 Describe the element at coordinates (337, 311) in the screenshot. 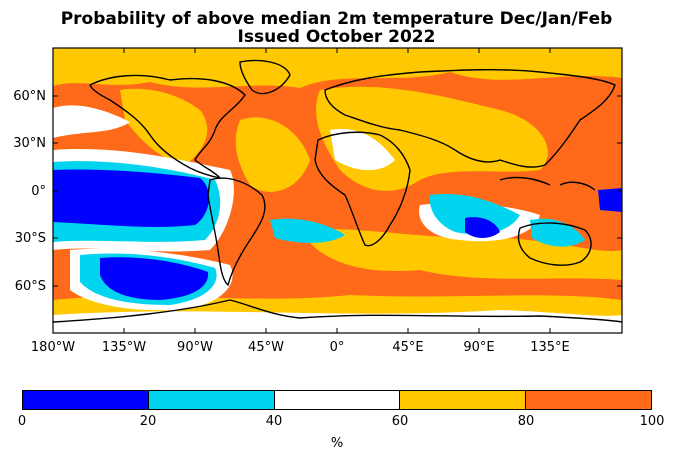

I see `coast-antarctica` at that location.